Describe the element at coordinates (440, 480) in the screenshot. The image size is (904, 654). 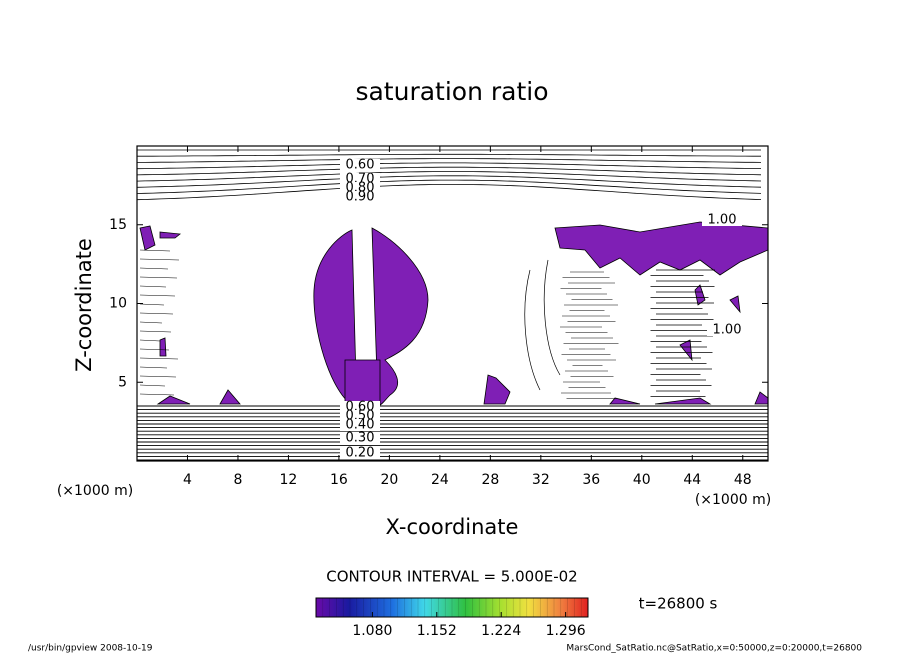
I see `x-tick-label: 24` at that location.